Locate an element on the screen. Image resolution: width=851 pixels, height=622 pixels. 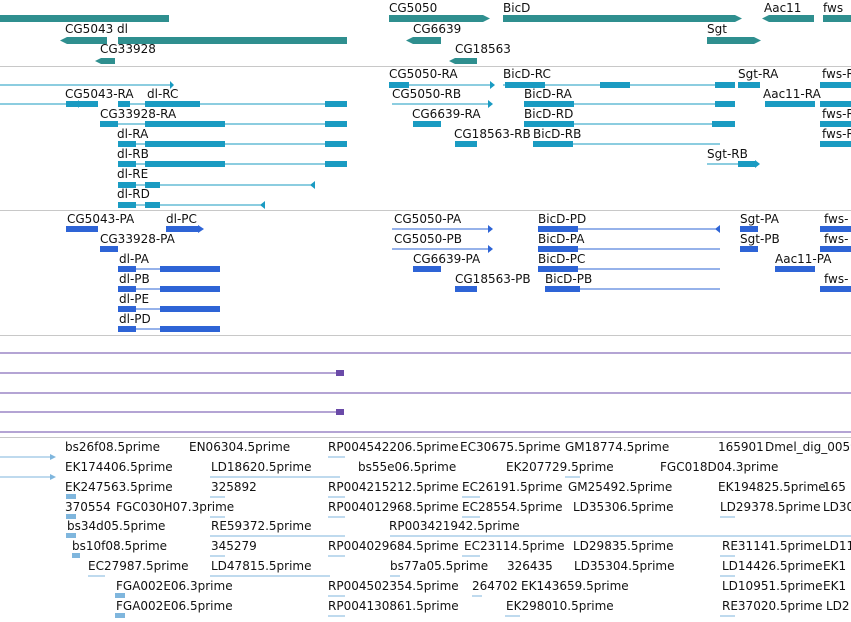
est-label: bs26f08.5prime is located at coordinates (113, 447).